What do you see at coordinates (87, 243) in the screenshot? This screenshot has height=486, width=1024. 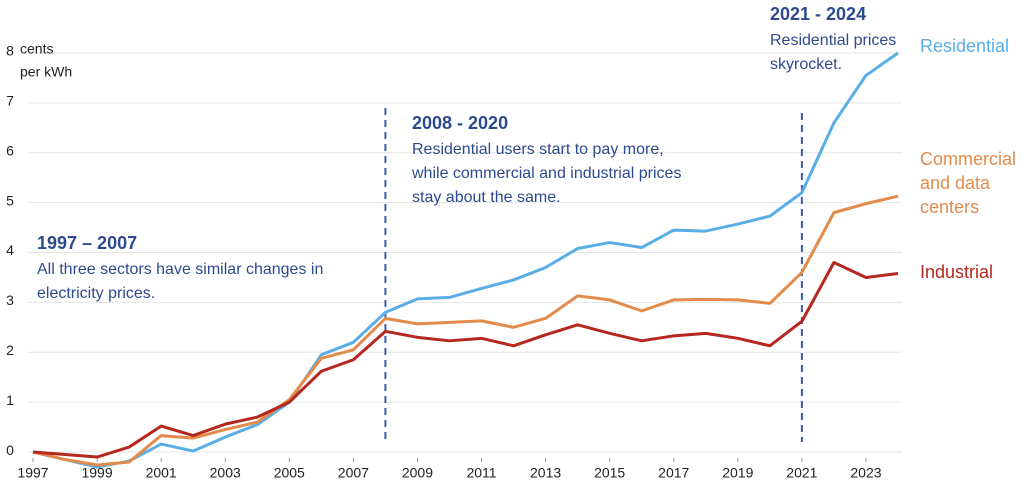 I see `annotation-title: 1997 – 2007` at bounding box center [87, 243].